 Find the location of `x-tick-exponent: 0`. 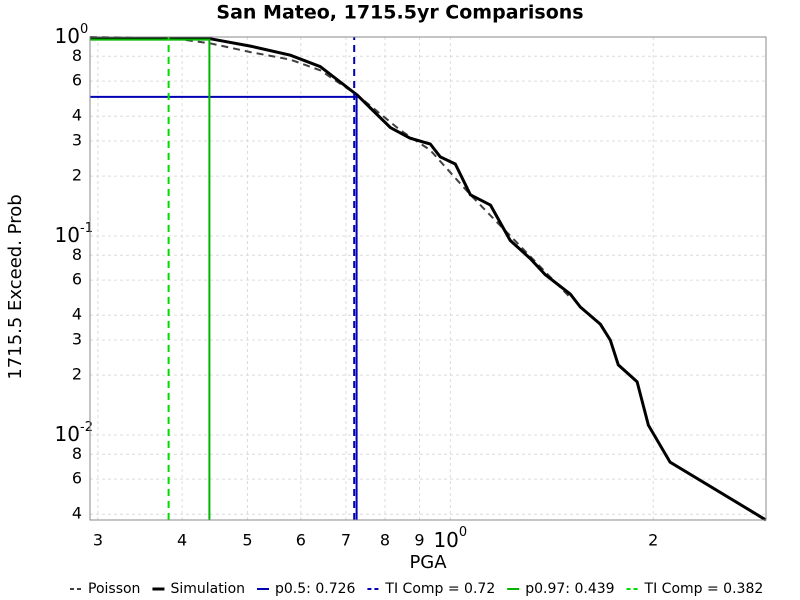

x-tick-exponent: 0 is located at coordinates (463, 532).